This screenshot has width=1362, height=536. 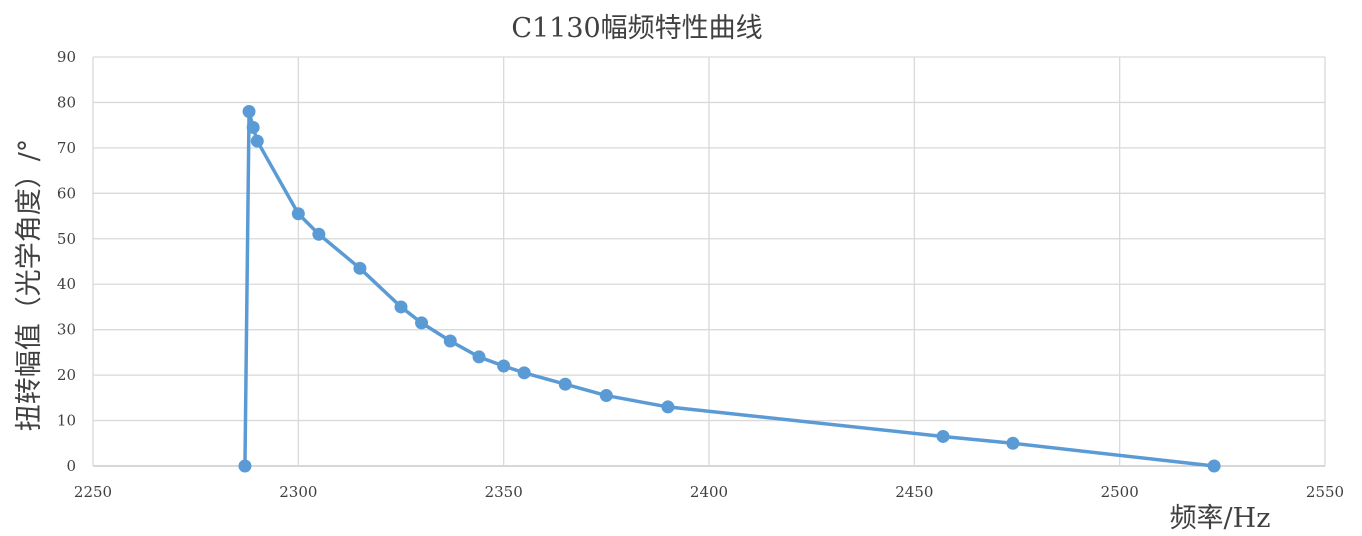 What do you see at coordinates (66, 193) in the screenshot?
I see `y-tick-label: 60` at bounding box center [66, 193].